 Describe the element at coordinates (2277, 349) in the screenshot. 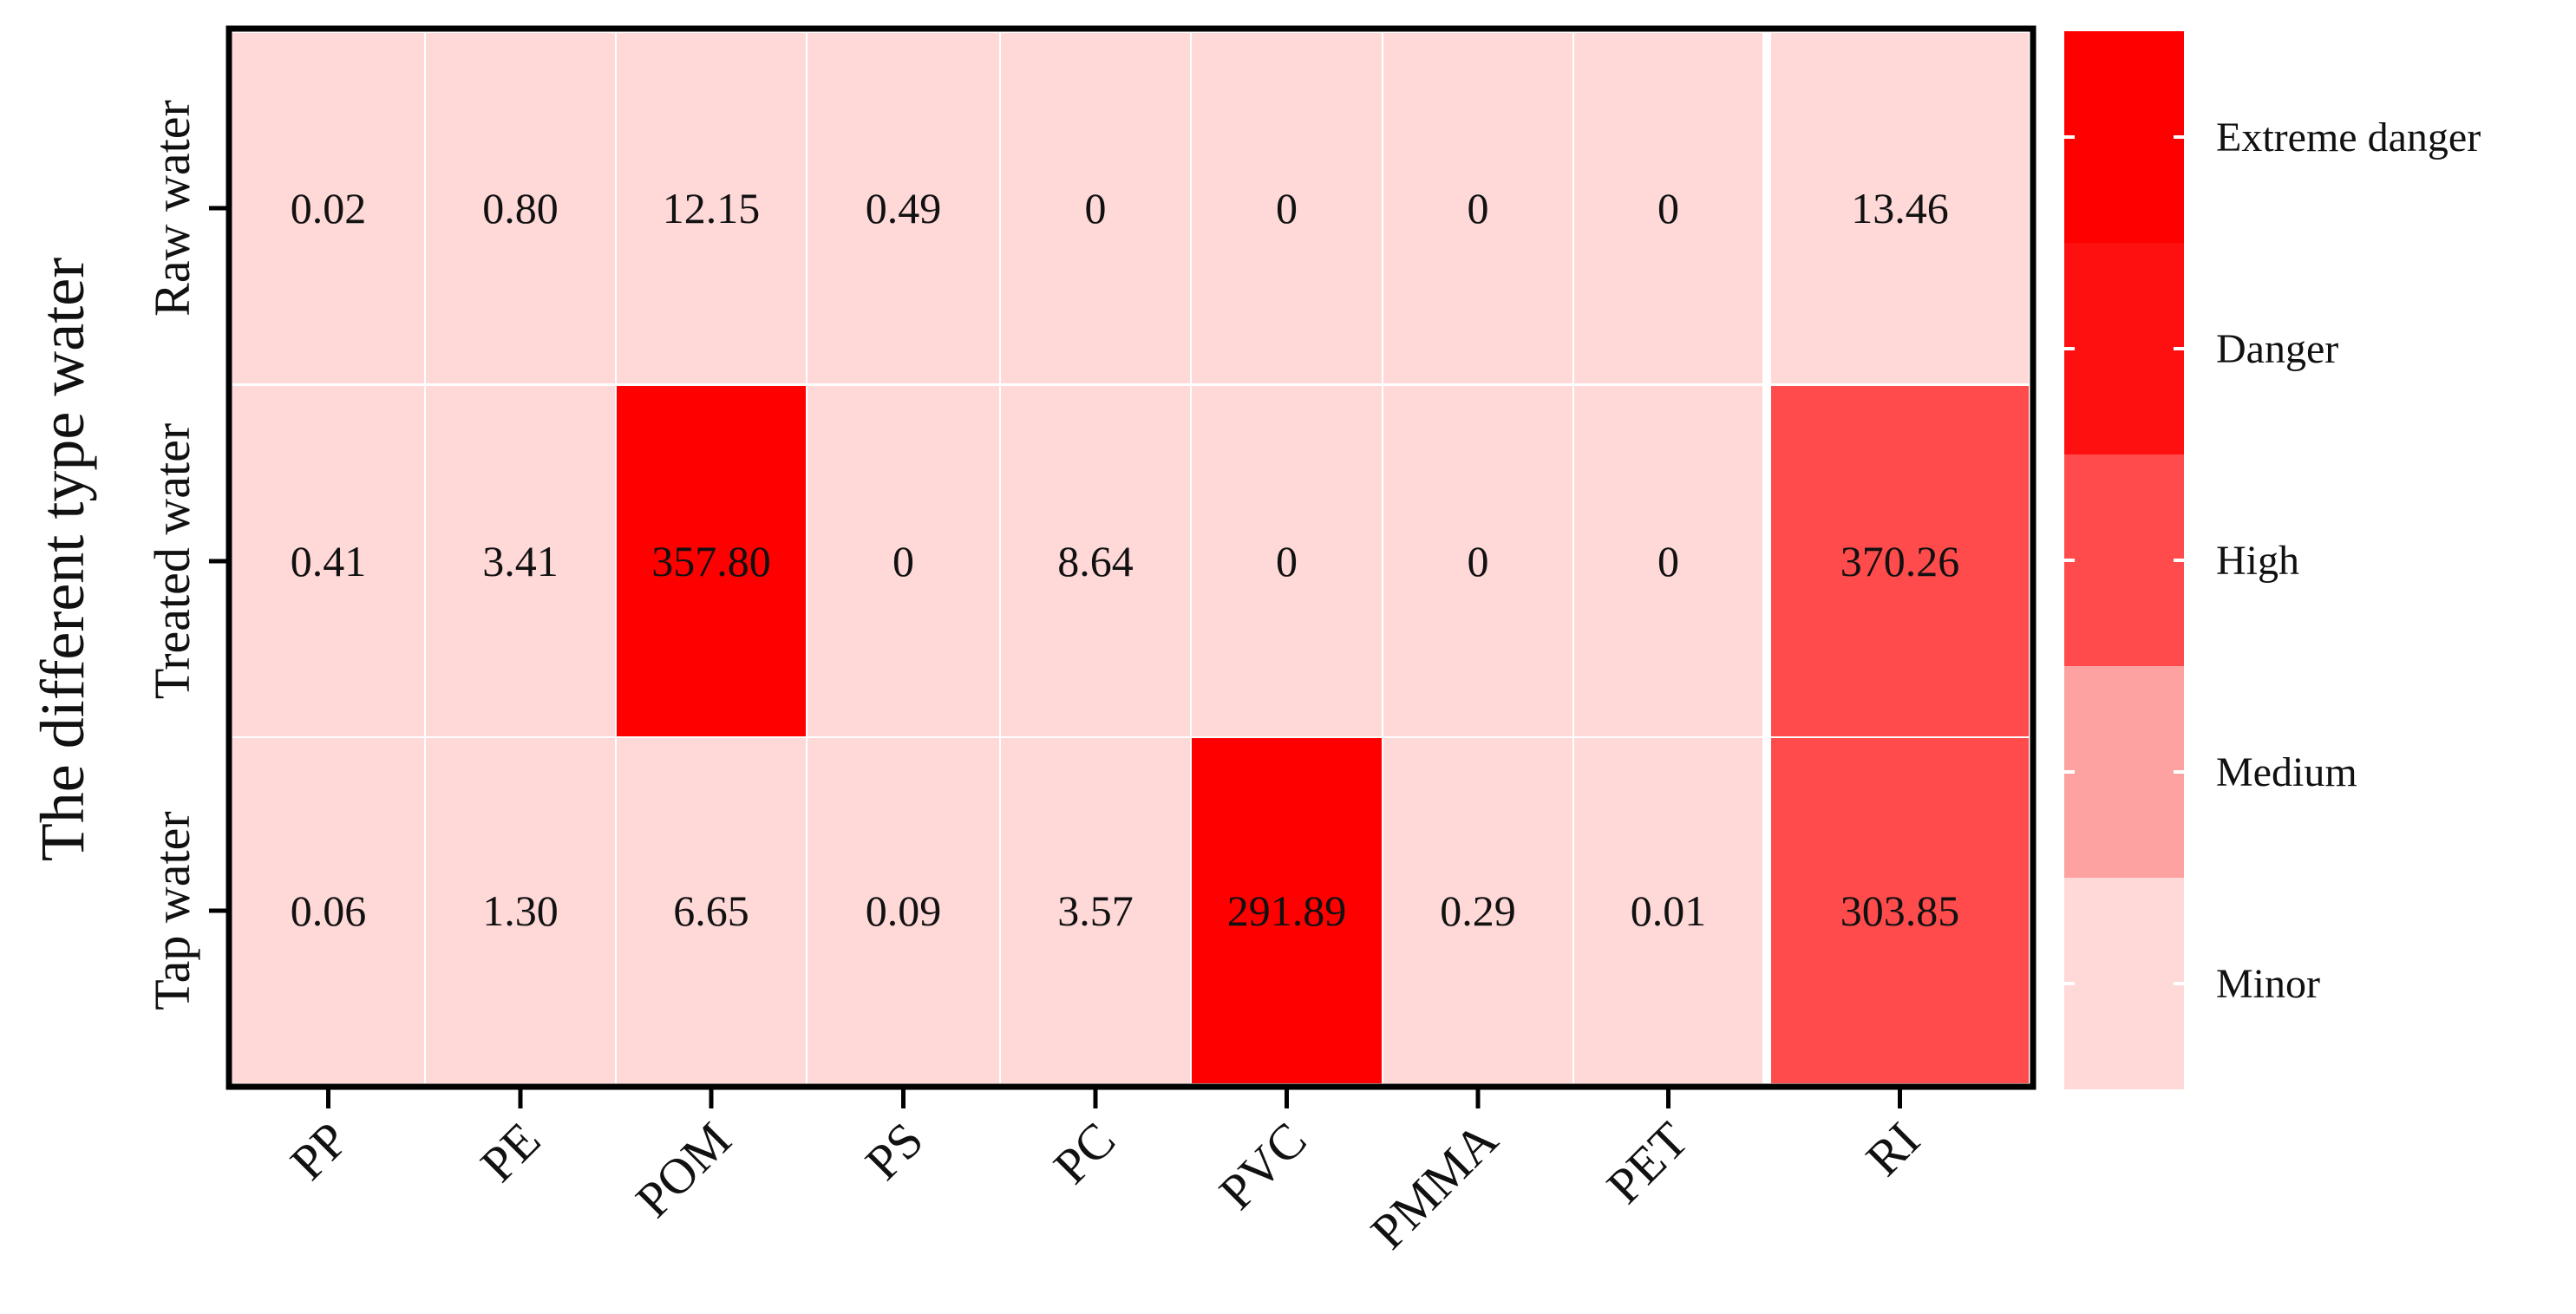

I see `legend-label-danger: Danger` at that location.